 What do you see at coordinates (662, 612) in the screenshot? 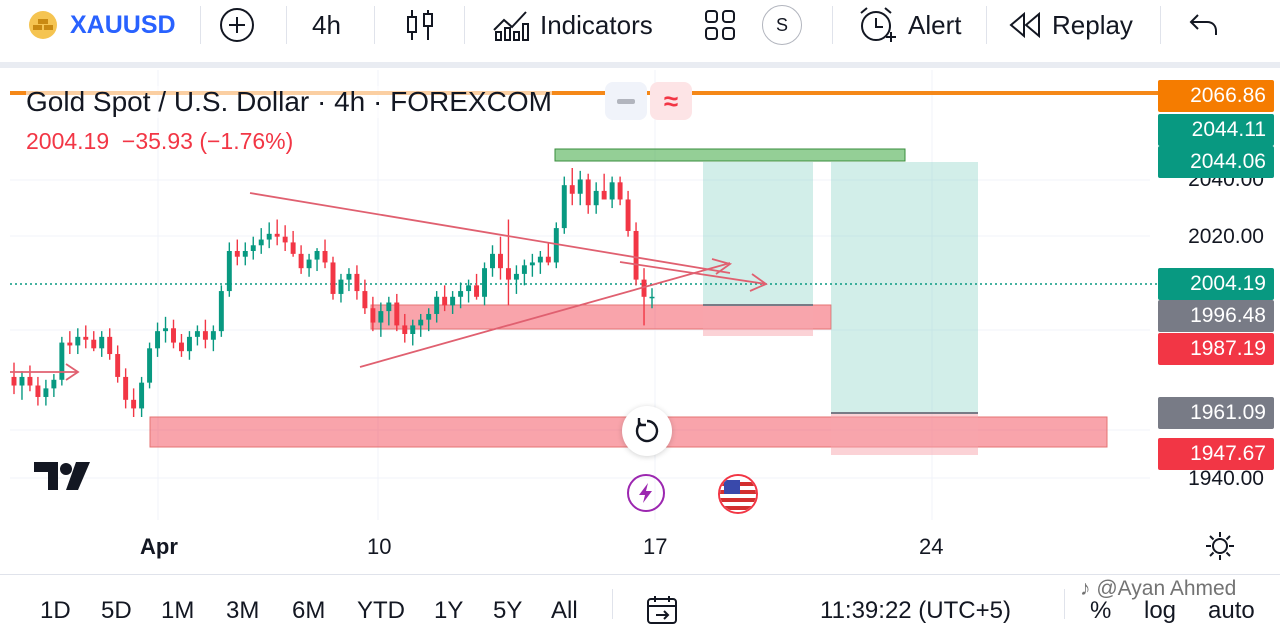
I see `goto-date-button` at bounding box center [662, 612].